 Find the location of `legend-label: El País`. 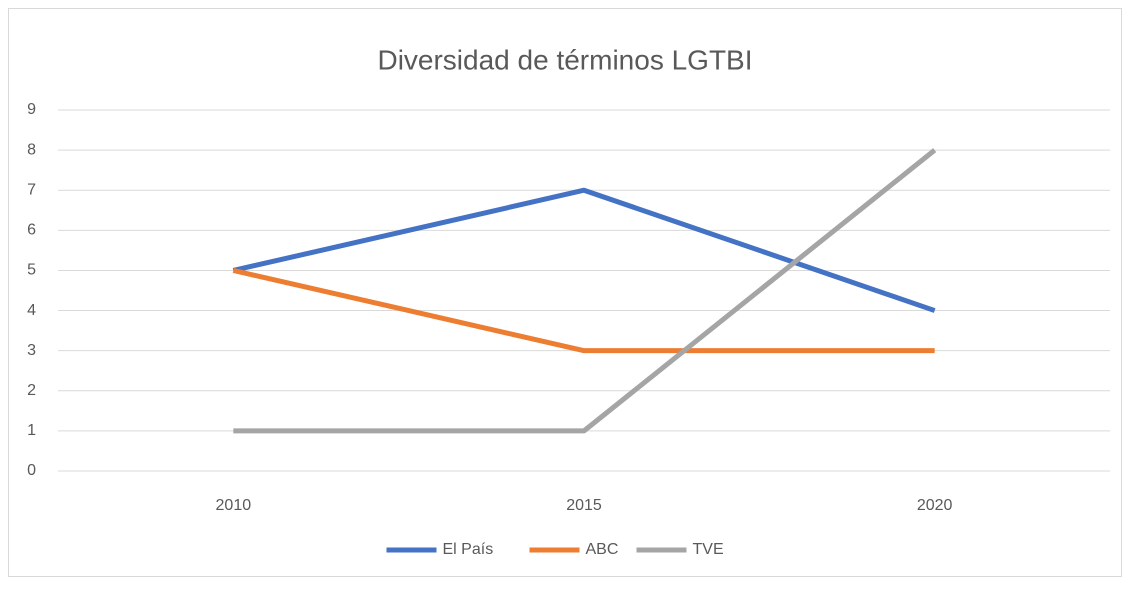

legend-label: El País is located at coordinates (468, 549).